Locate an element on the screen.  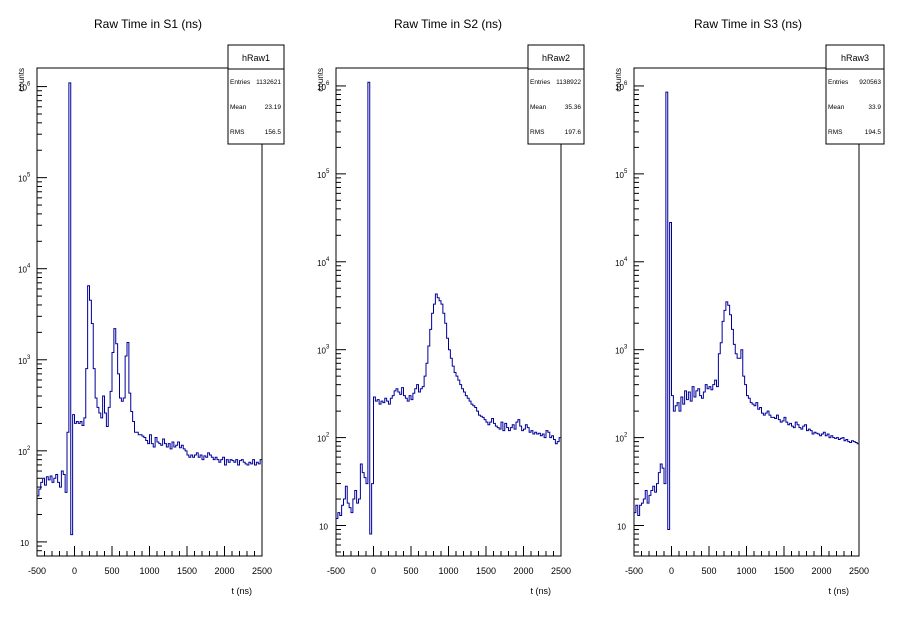
chart-title: Raw Time in S1 (ns) is located at coordinates (148, 24).